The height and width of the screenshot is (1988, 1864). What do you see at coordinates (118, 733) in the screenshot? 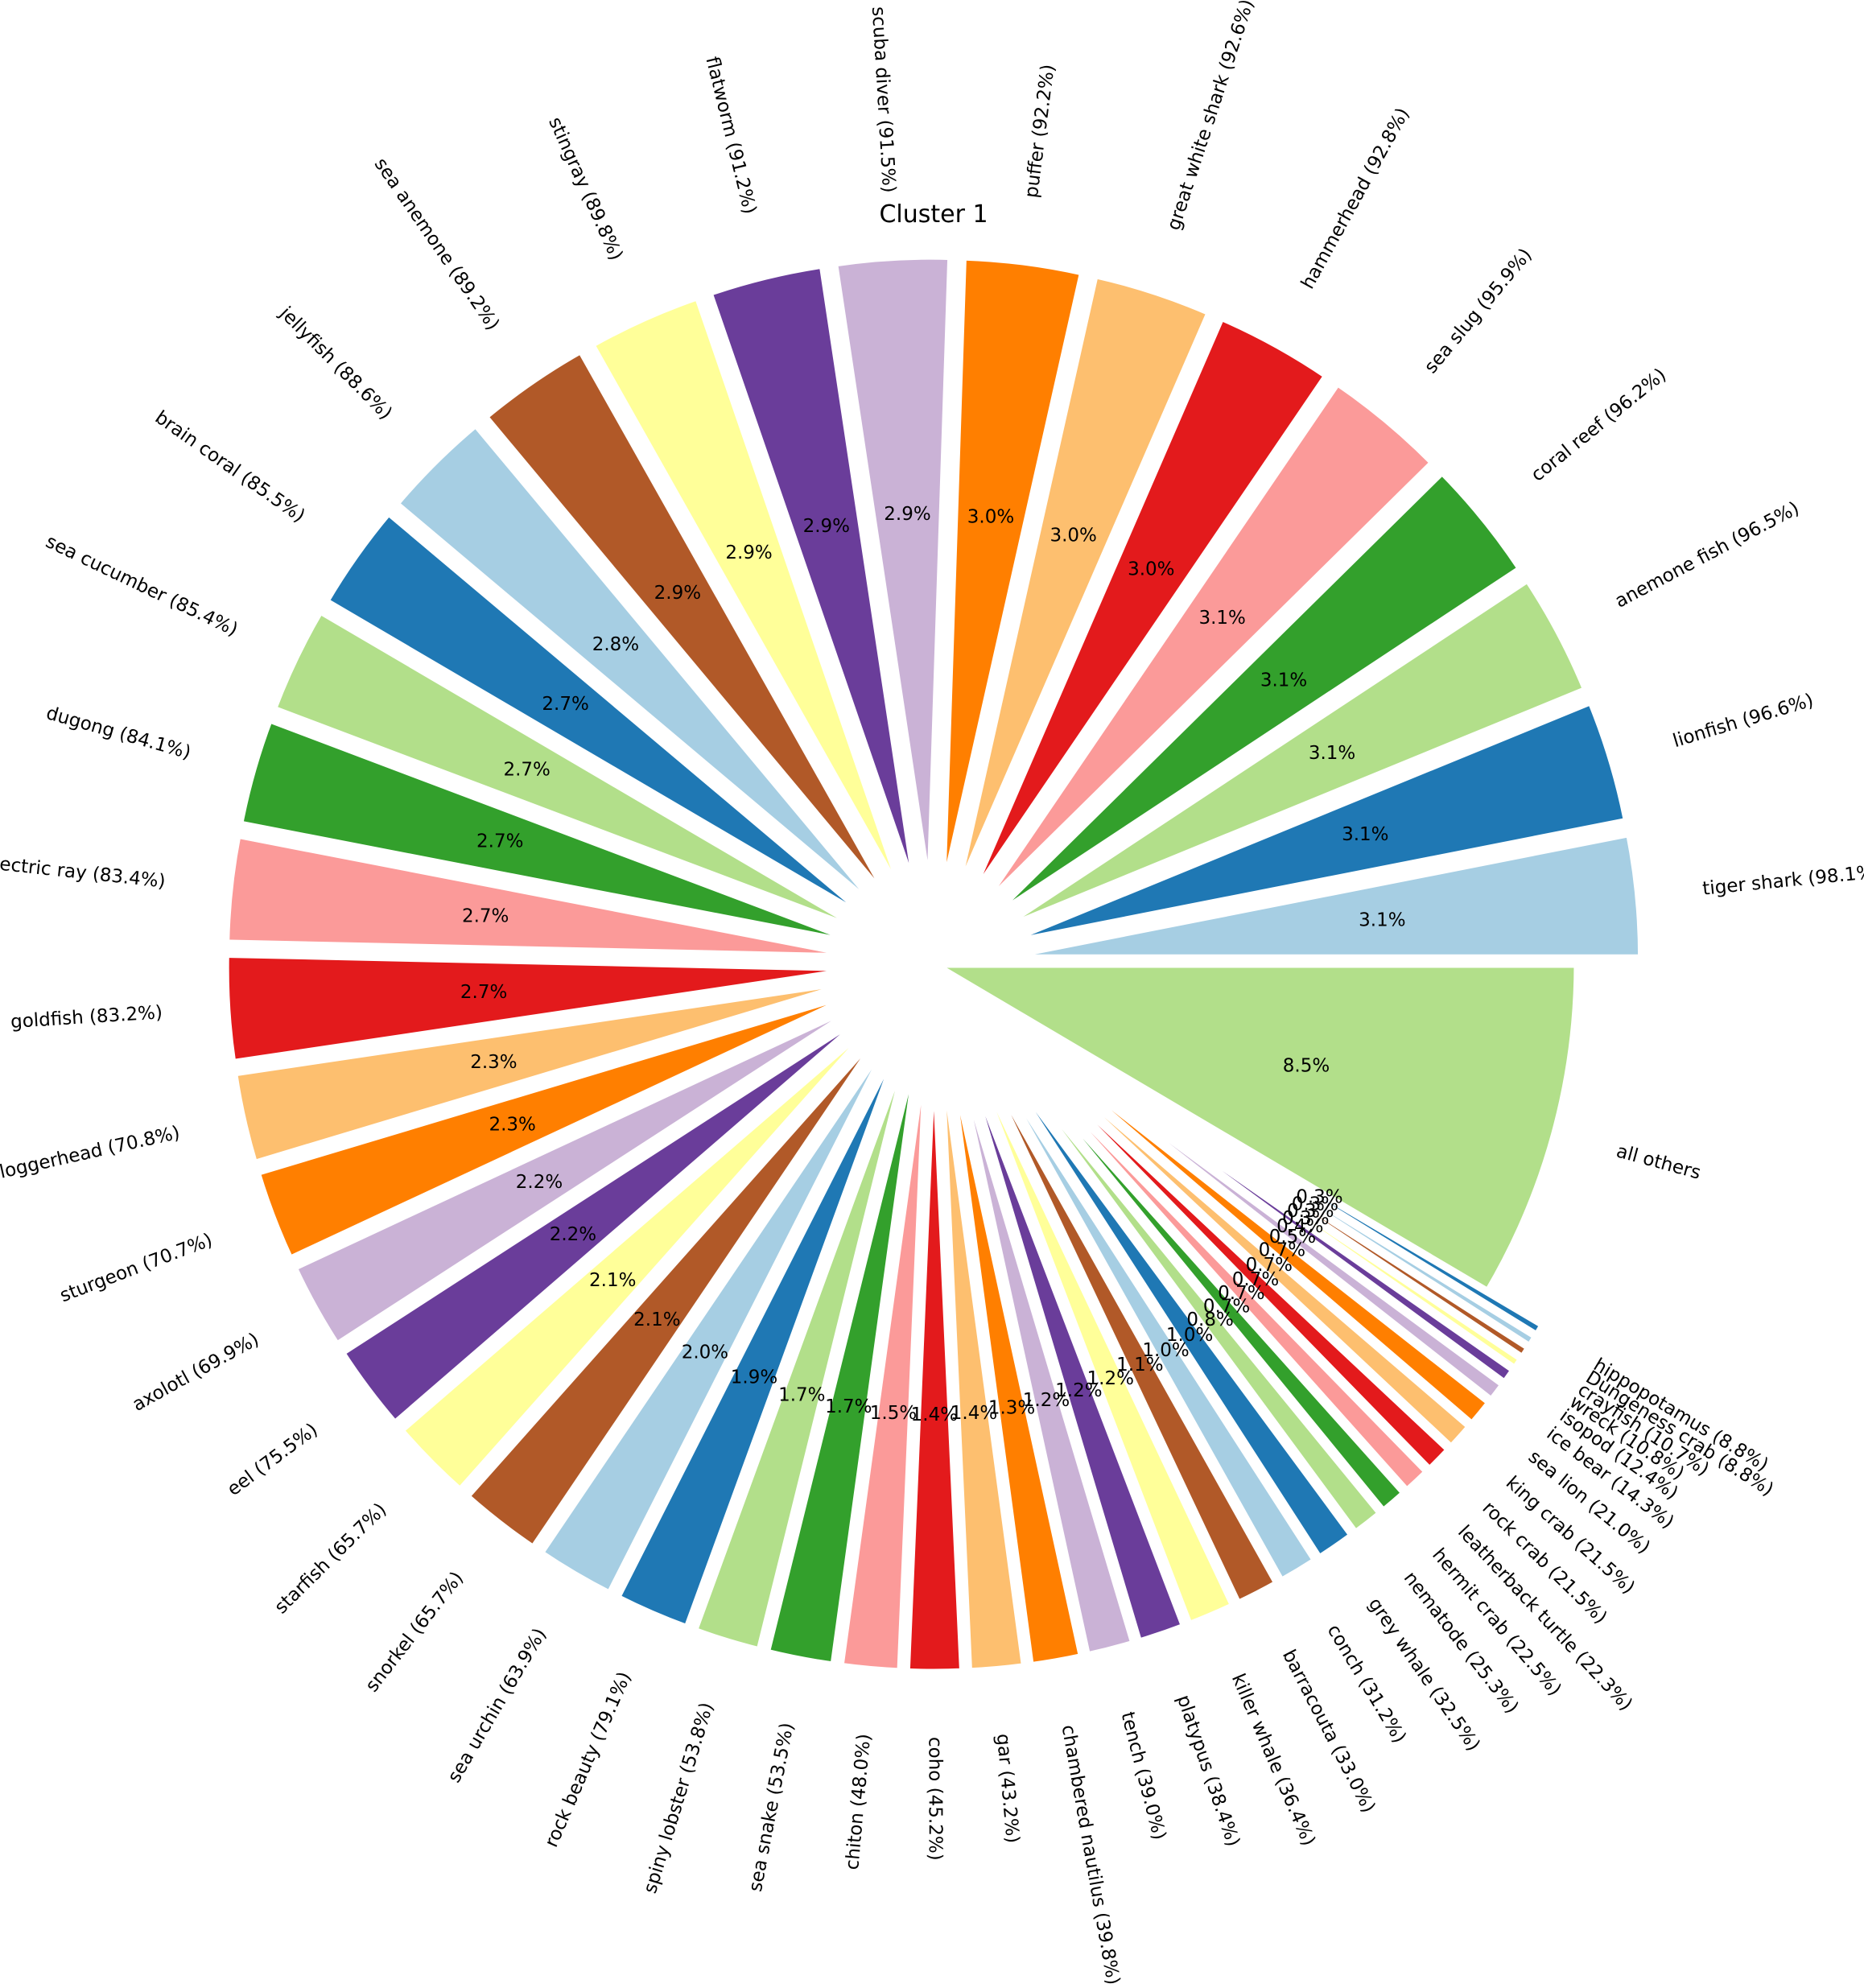
I see `slice-category-label: dugong (84.1%)` at bounding box center [118, 733].